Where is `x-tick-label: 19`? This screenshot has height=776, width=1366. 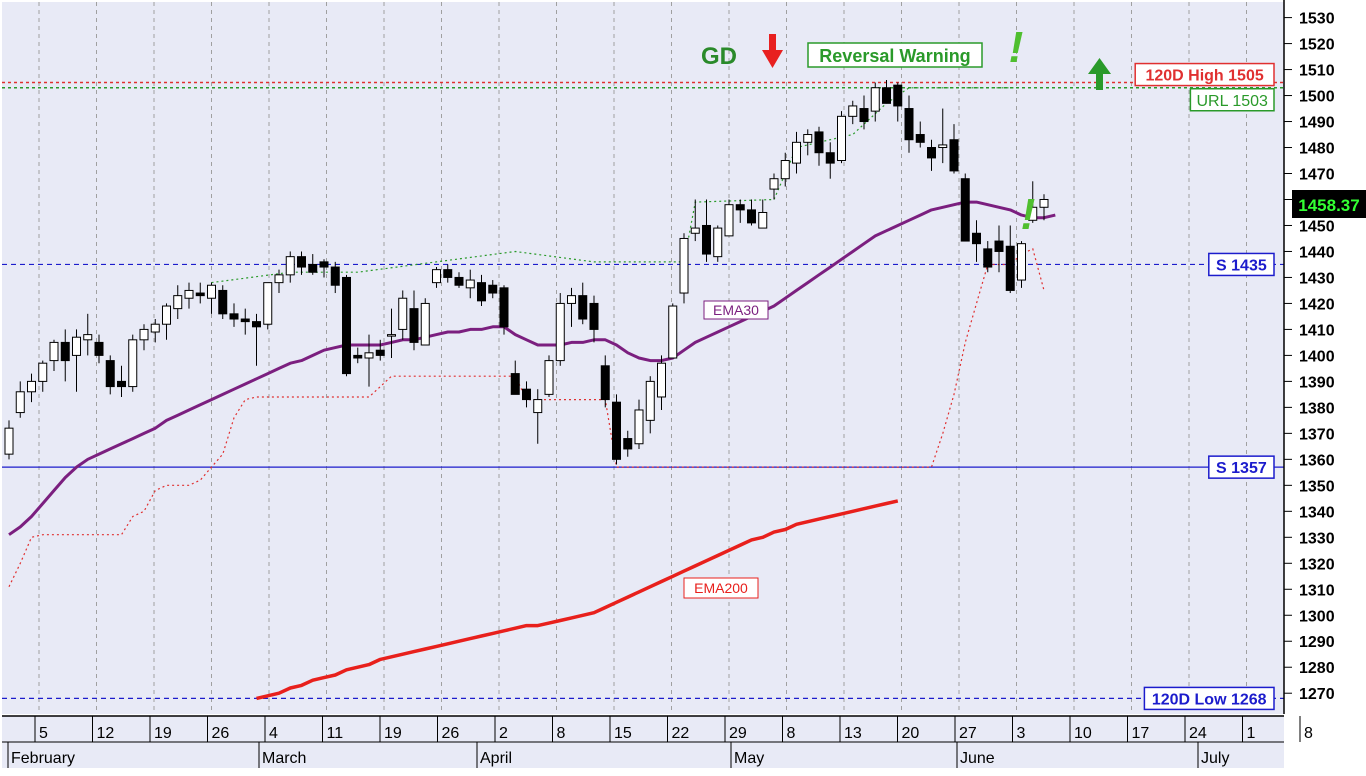 x-tick-label: 19 is located at coordinates (163, 733).